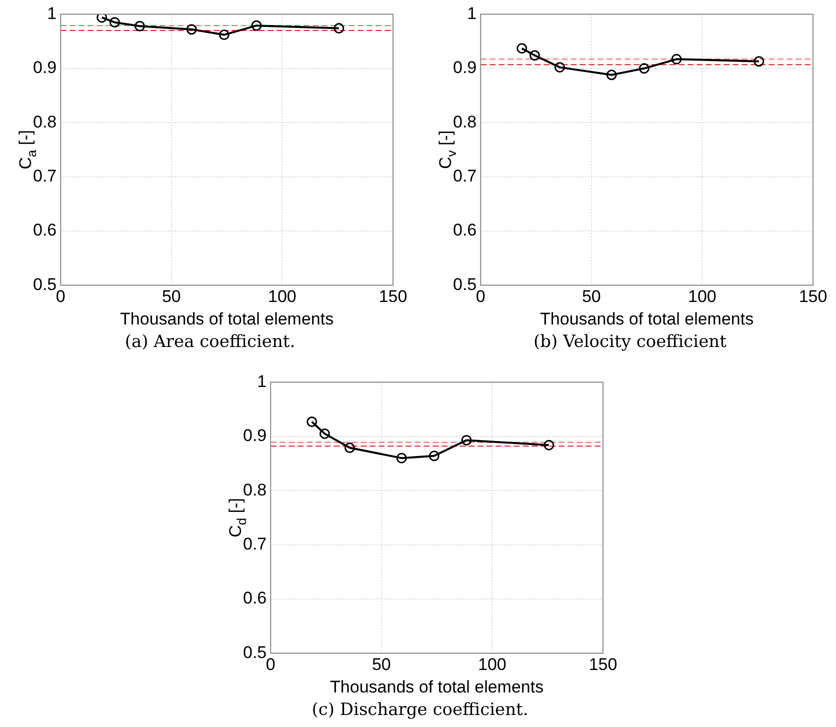 The image size is (836, 727). I want to click on text: (b) Velocity coefficient, so click(630, 342).